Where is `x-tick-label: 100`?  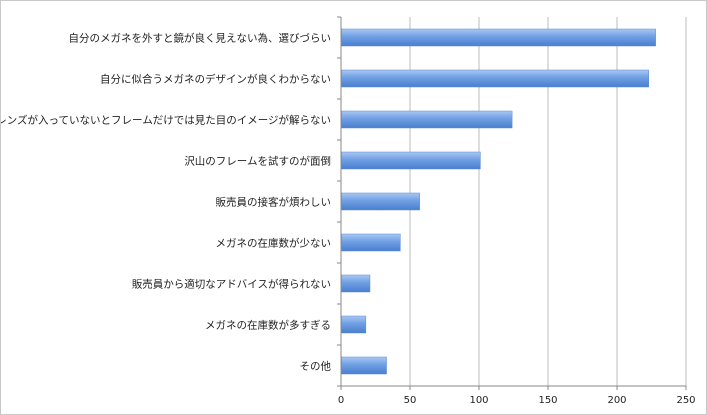 x-tick-label: 100 is located at coordinates (478, 400).